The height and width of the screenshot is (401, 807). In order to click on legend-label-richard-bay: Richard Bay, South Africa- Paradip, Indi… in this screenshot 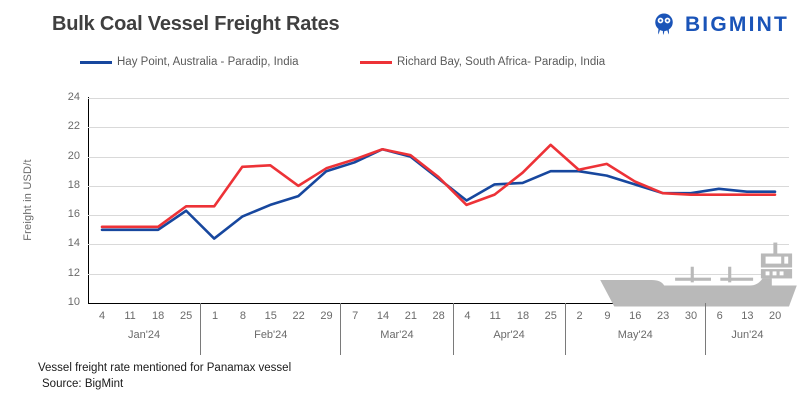, I will do `click(501, 62)`.